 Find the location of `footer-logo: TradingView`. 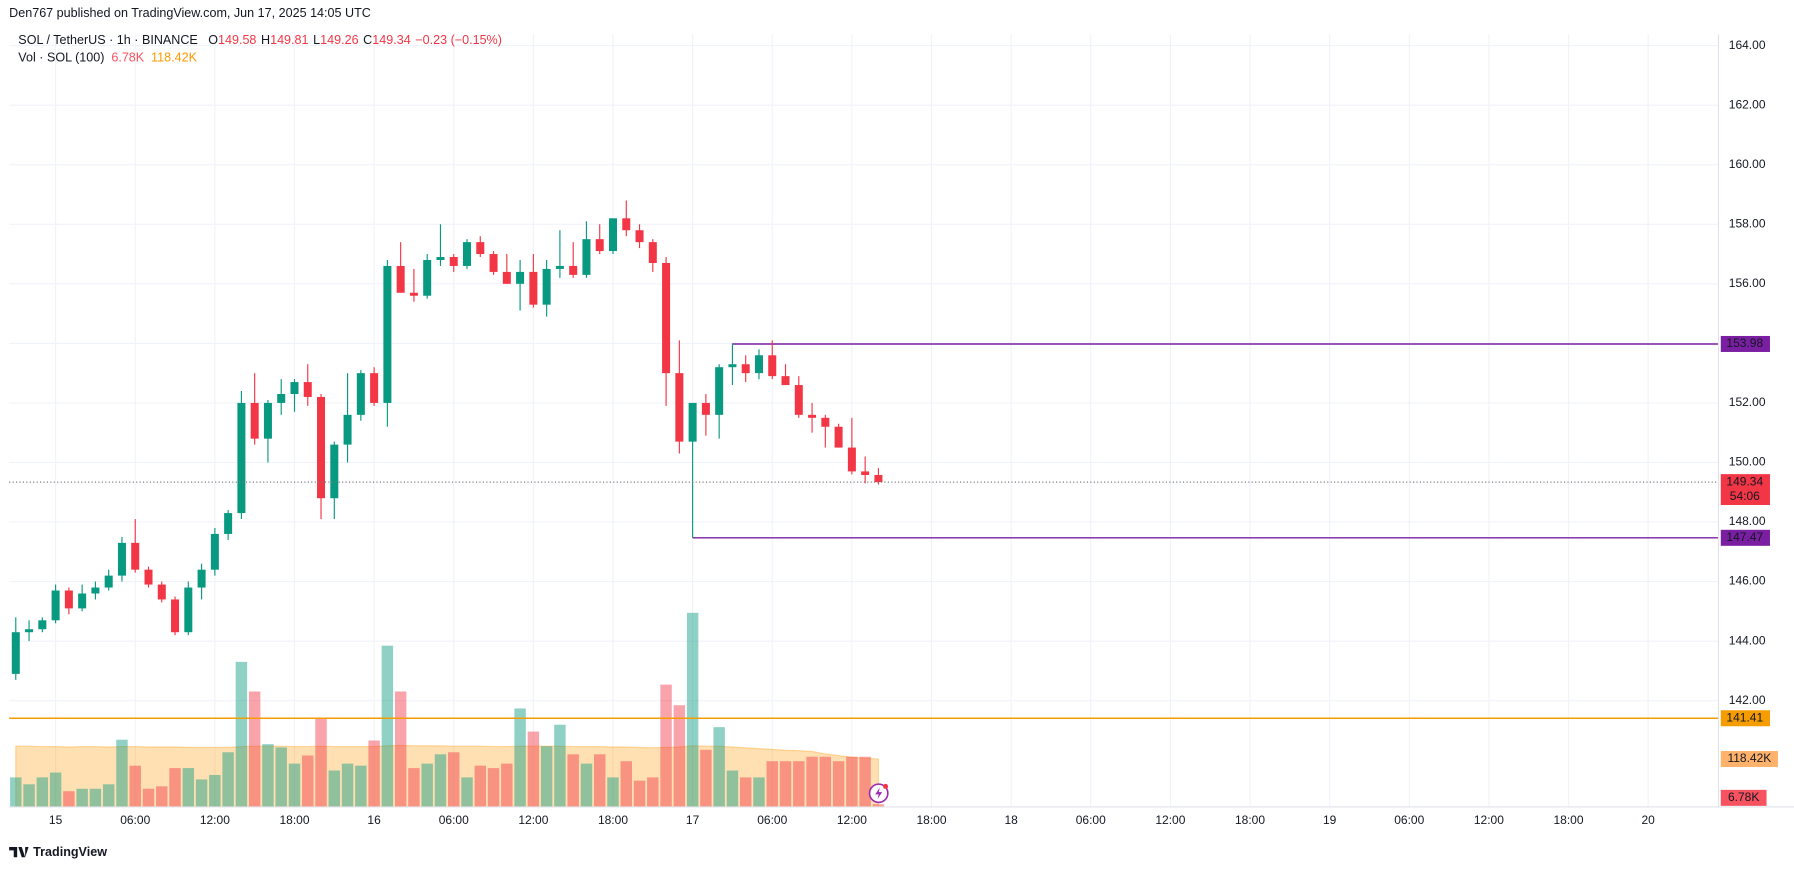

footer-logo: TradingView is located at coordinates (58, 852).